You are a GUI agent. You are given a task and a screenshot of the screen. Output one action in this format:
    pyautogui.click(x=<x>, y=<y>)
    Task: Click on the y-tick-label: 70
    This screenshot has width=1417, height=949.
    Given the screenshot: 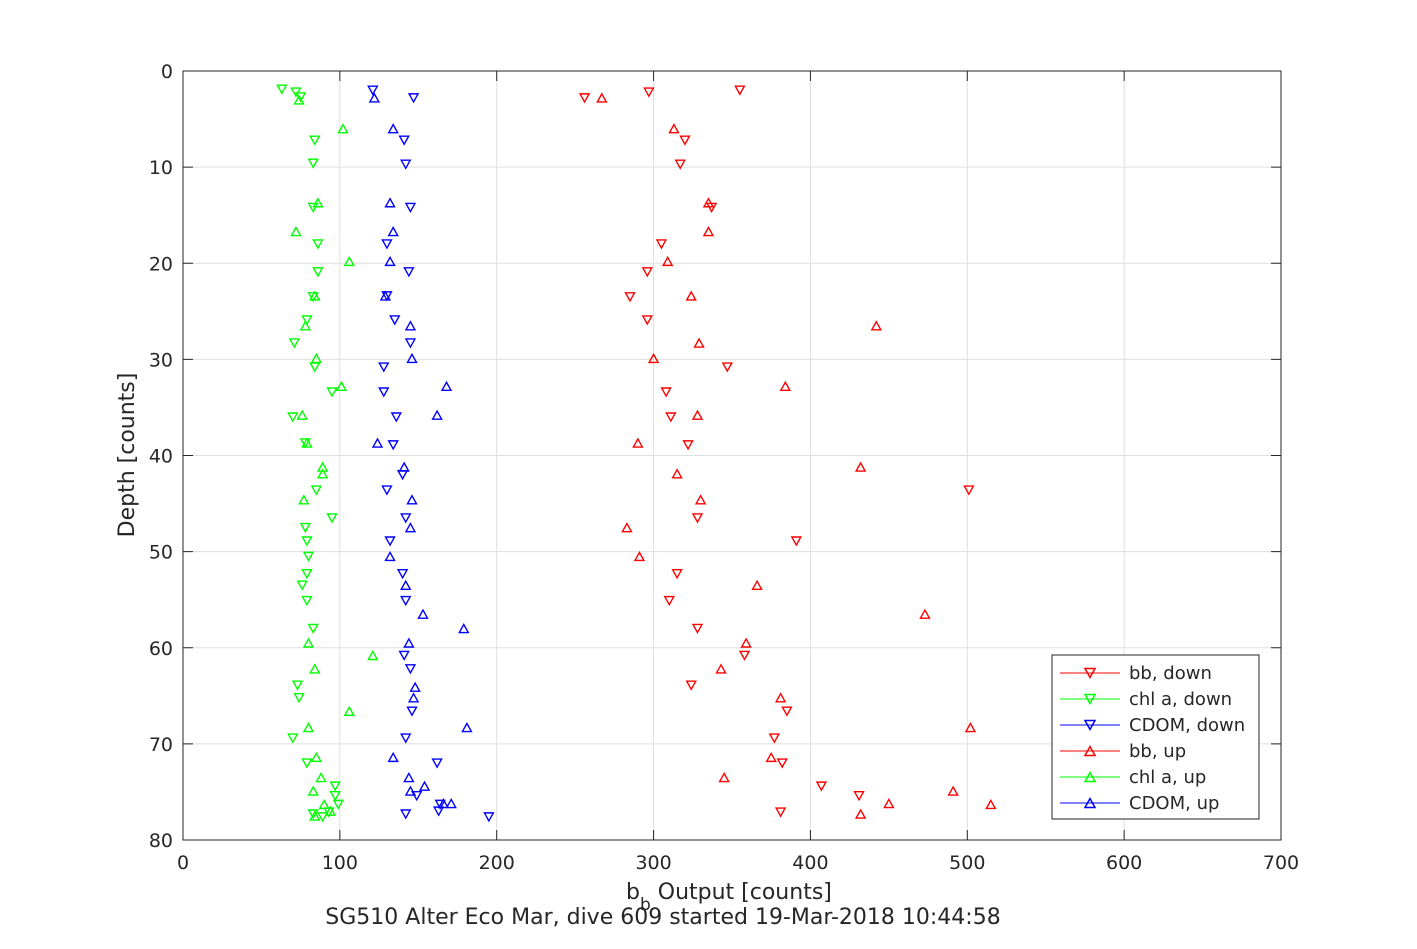 What is the action you would take?
    pyautogui.click(x=161, y=745)
    